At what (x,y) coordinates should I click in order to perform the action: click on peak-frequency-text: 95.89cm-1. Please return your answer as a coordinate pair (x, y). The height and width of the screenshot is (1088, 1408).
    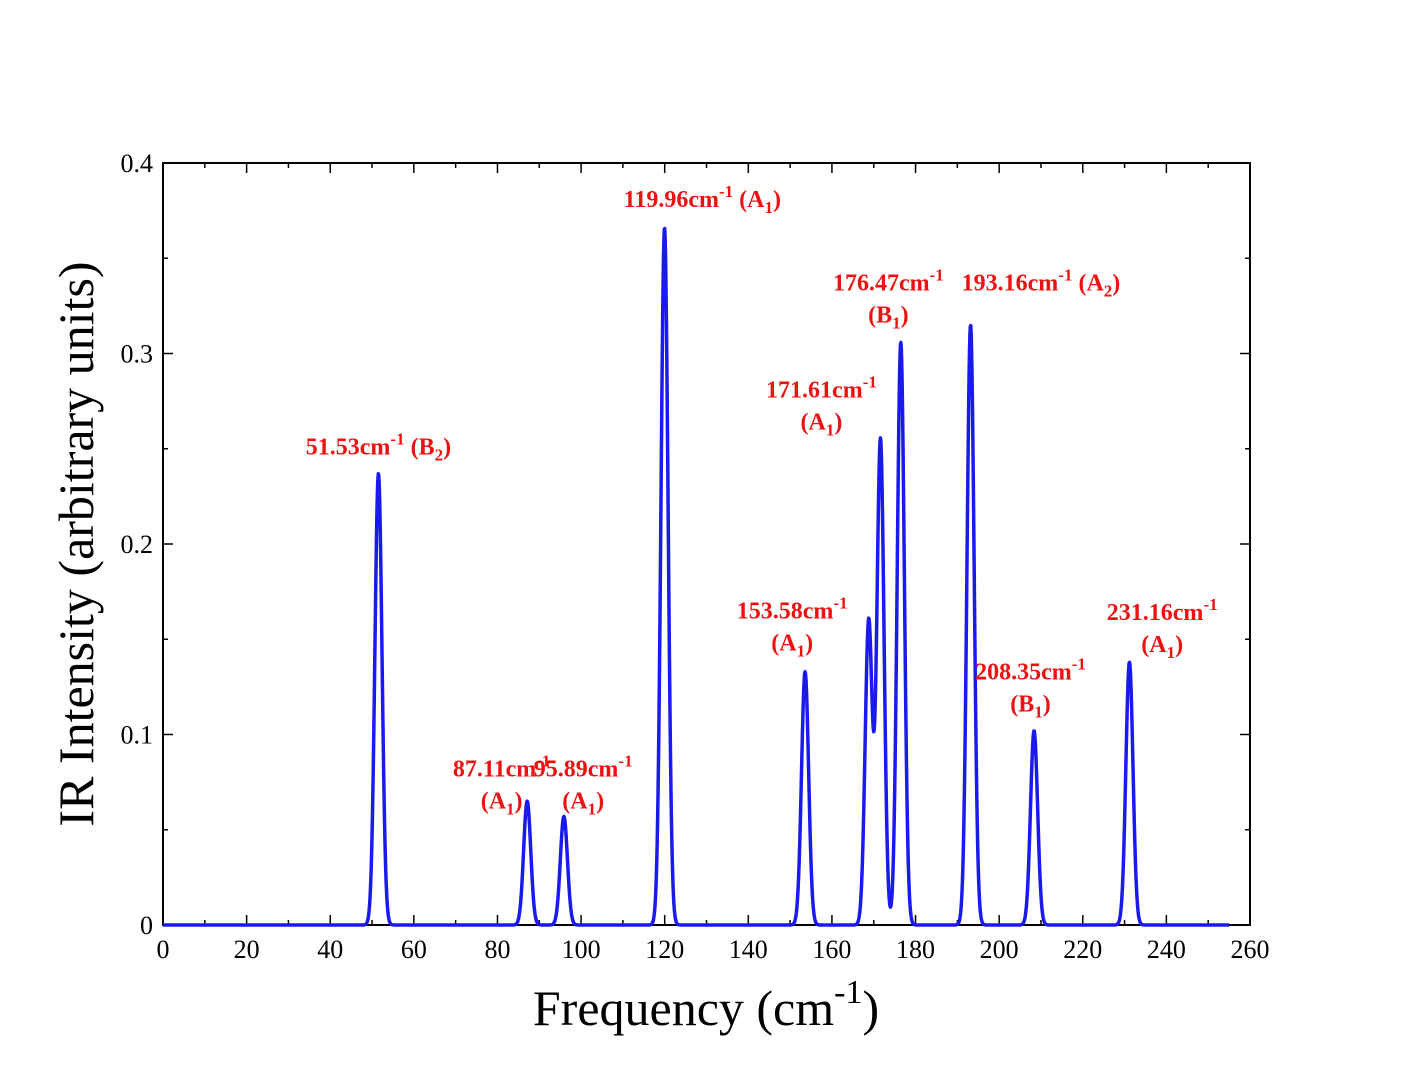
    Looking at the image, I should click on (583, 766).